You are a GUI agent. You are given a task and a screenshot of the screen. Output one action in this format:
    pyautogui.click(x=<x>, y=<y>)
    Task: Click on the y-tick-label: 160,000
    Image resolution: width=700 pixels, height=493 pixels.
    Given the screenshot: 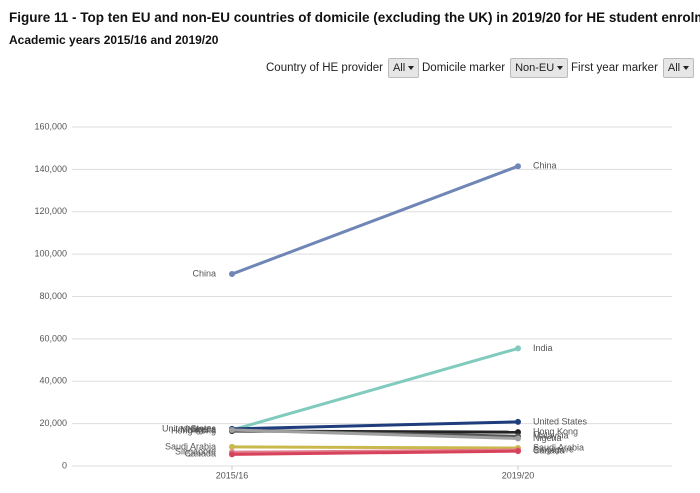 What is the action you would take?
    pyautogui.click(x=50, y=126)
    